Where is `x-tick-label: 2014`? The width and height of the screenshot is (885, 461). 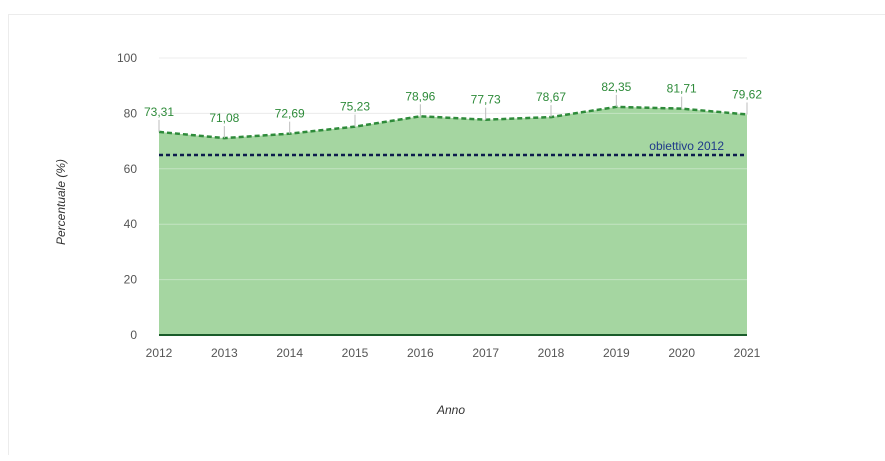
x-tick-label: 2014 is located at coordinates (289, 353).